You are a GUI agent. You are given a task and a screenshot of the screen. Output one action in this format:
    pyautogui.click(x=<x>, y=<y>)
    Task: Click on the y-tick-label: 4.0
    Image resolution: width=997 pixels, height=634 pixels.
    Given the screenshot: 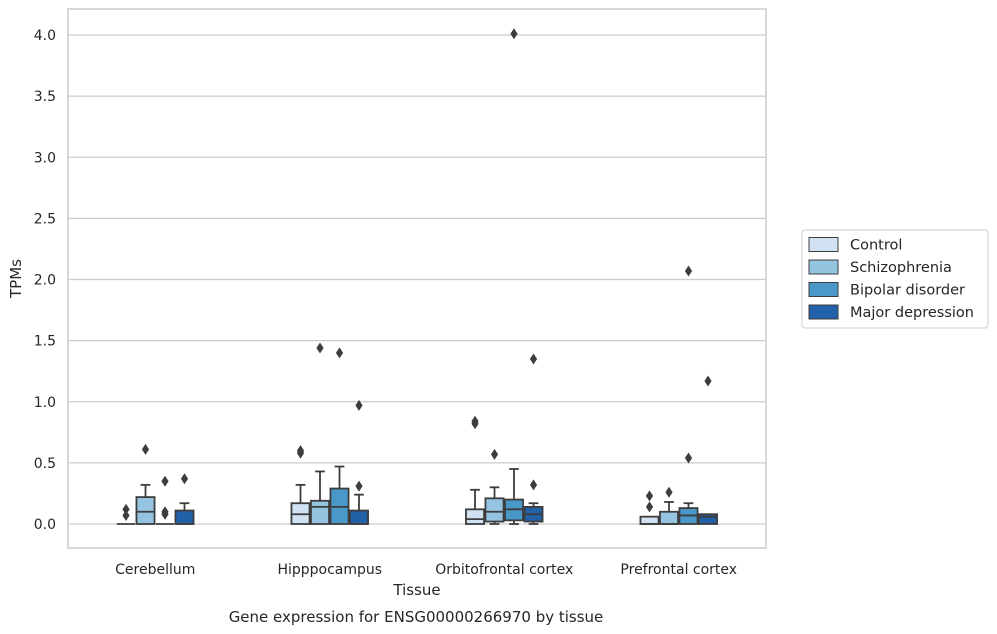 What is the action you would take?
    pyautogui.click(x=45, y=36)
    